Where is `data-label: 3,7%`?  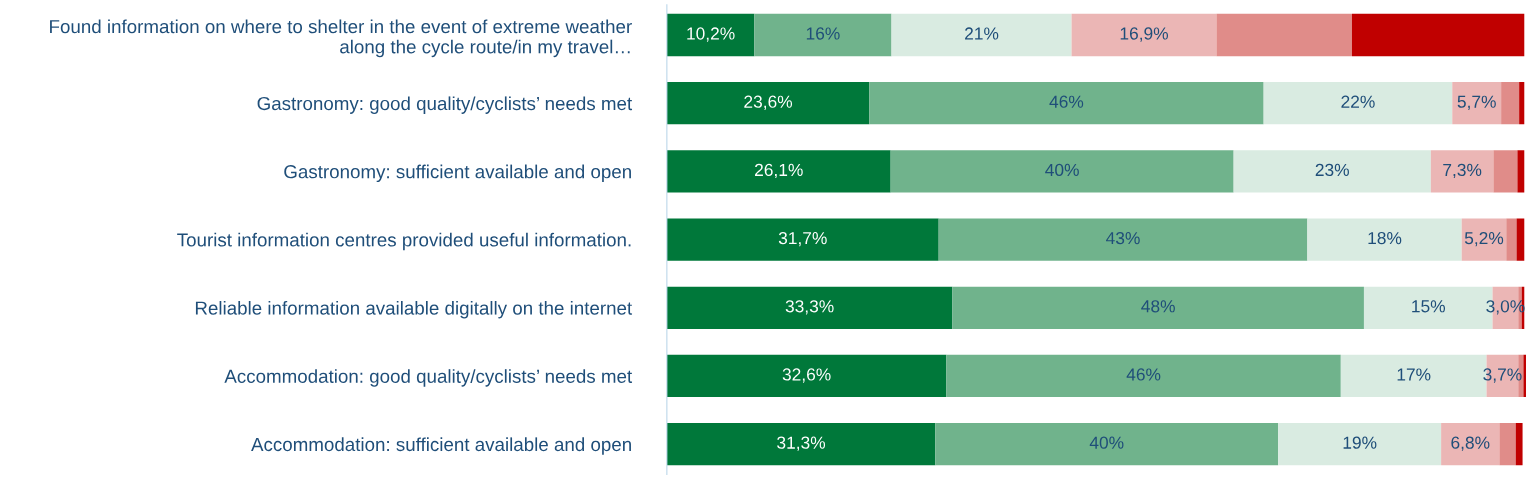
data-label: 3,7% is located at coordinates (1502, 375).